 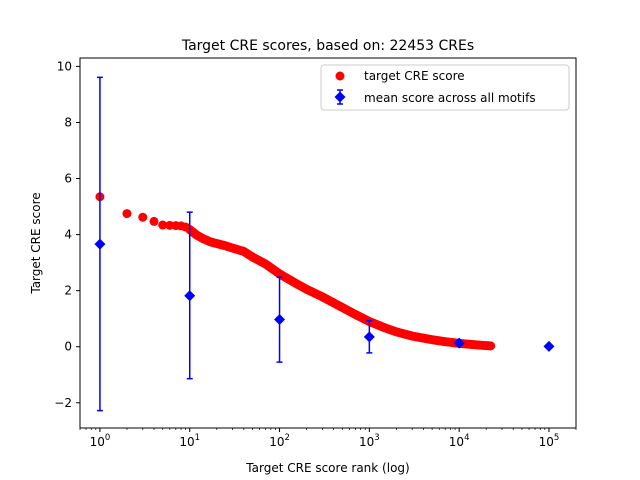 What do you see at coordinates (197, 438) in the screenshot?
I see `x-tick-exponent: 1` at bounding box center [197, 438].